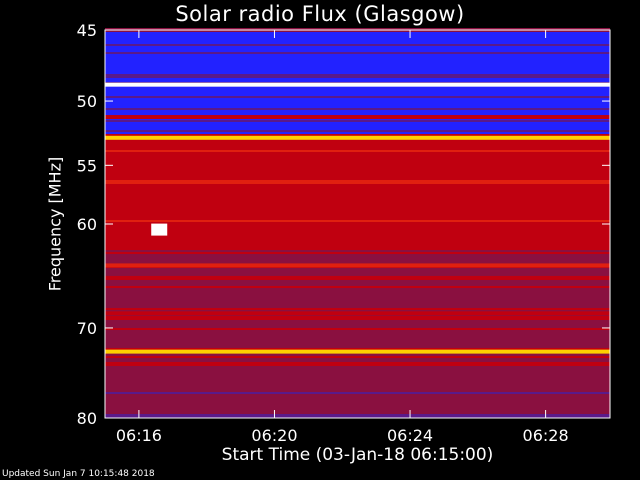  I want to click on x-axis-label: Start Time (03-Jan-18 06:15:00), so click(357, 455).